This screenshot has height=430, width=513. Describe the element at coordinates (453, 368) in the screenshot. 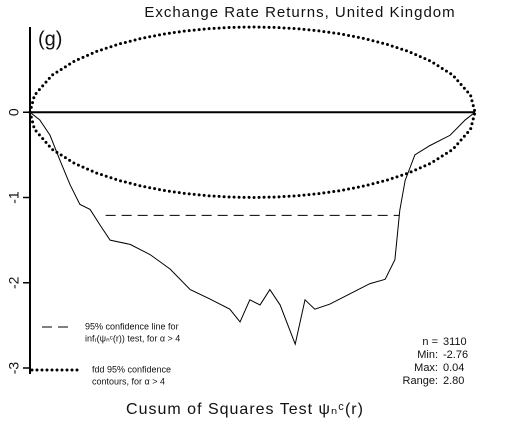

I see `stat-value: 0.04` at that location.